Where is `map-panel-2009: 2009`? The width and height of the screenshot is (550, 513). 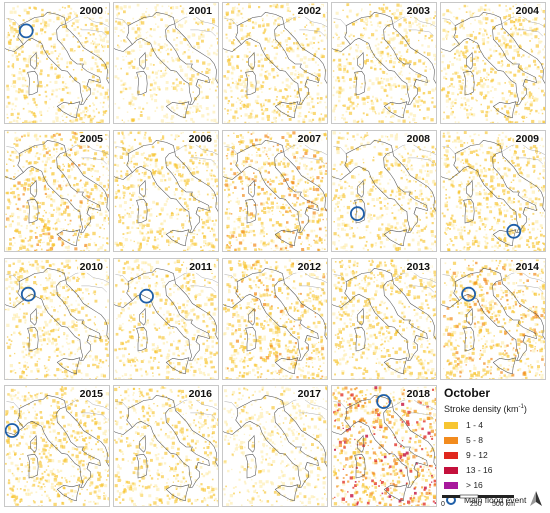
map-panel-2009: 2009 is located at coordinates (493, 191).